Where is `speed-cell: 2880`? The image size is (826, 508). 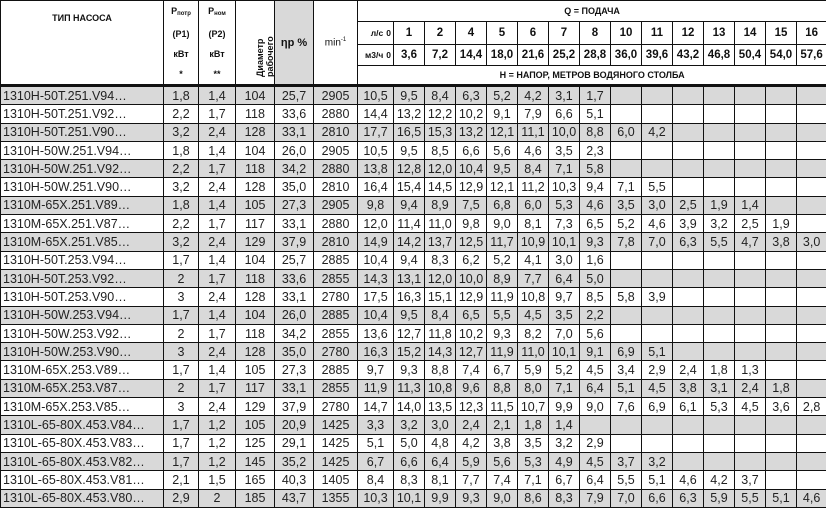
speed-cell: 2880 is located at coordinates (336, 224).